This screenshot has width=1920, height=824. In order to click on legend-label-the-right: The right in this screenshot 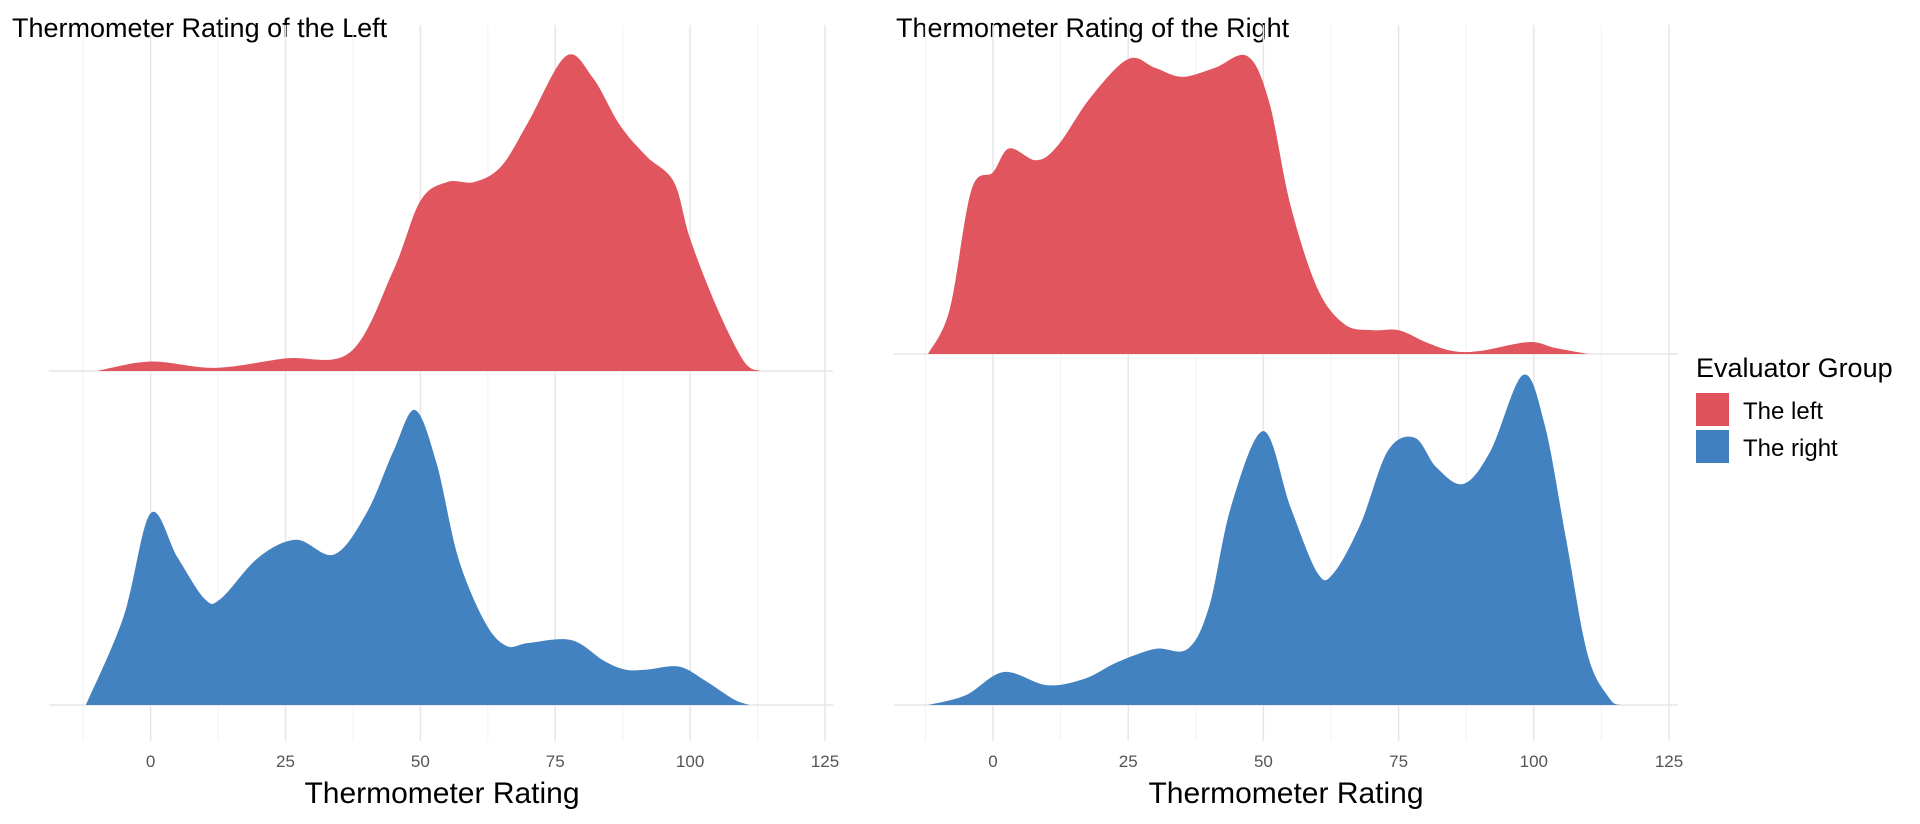, I will do `click(1790, 448)`.